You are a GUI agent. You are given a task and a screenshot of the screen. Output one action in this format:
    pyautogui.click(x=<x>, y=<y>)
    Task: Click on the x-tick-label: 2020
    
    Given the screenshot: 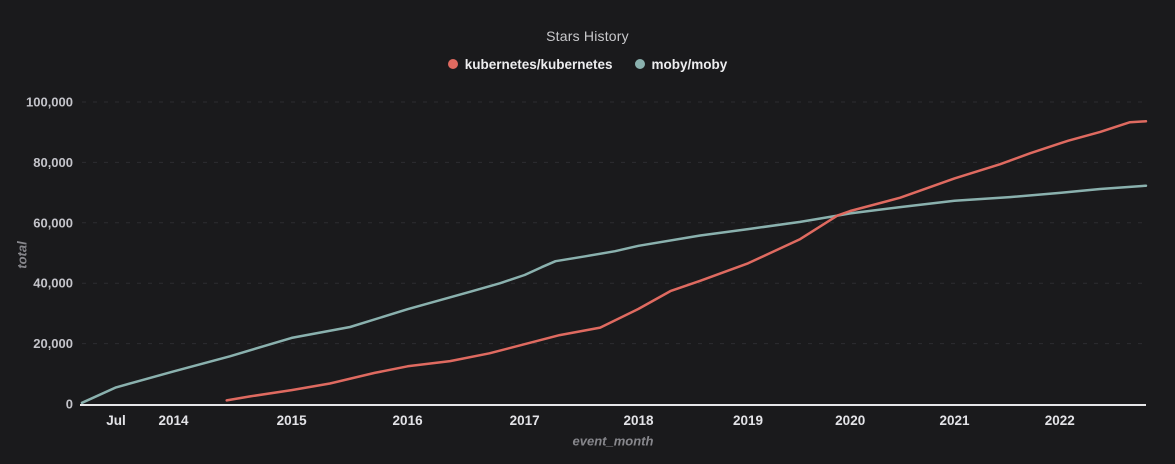 What is the action you would take?
    pyautogui.click(x=850, y=420)
    